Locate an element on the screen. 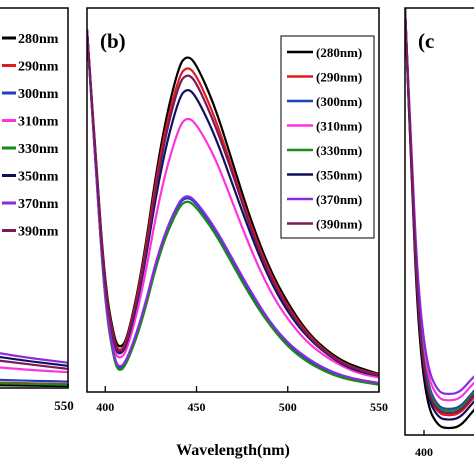 The width and height of the screenshot is (474, 474). panel-c-label: (c is located at coordinates (426, 41).